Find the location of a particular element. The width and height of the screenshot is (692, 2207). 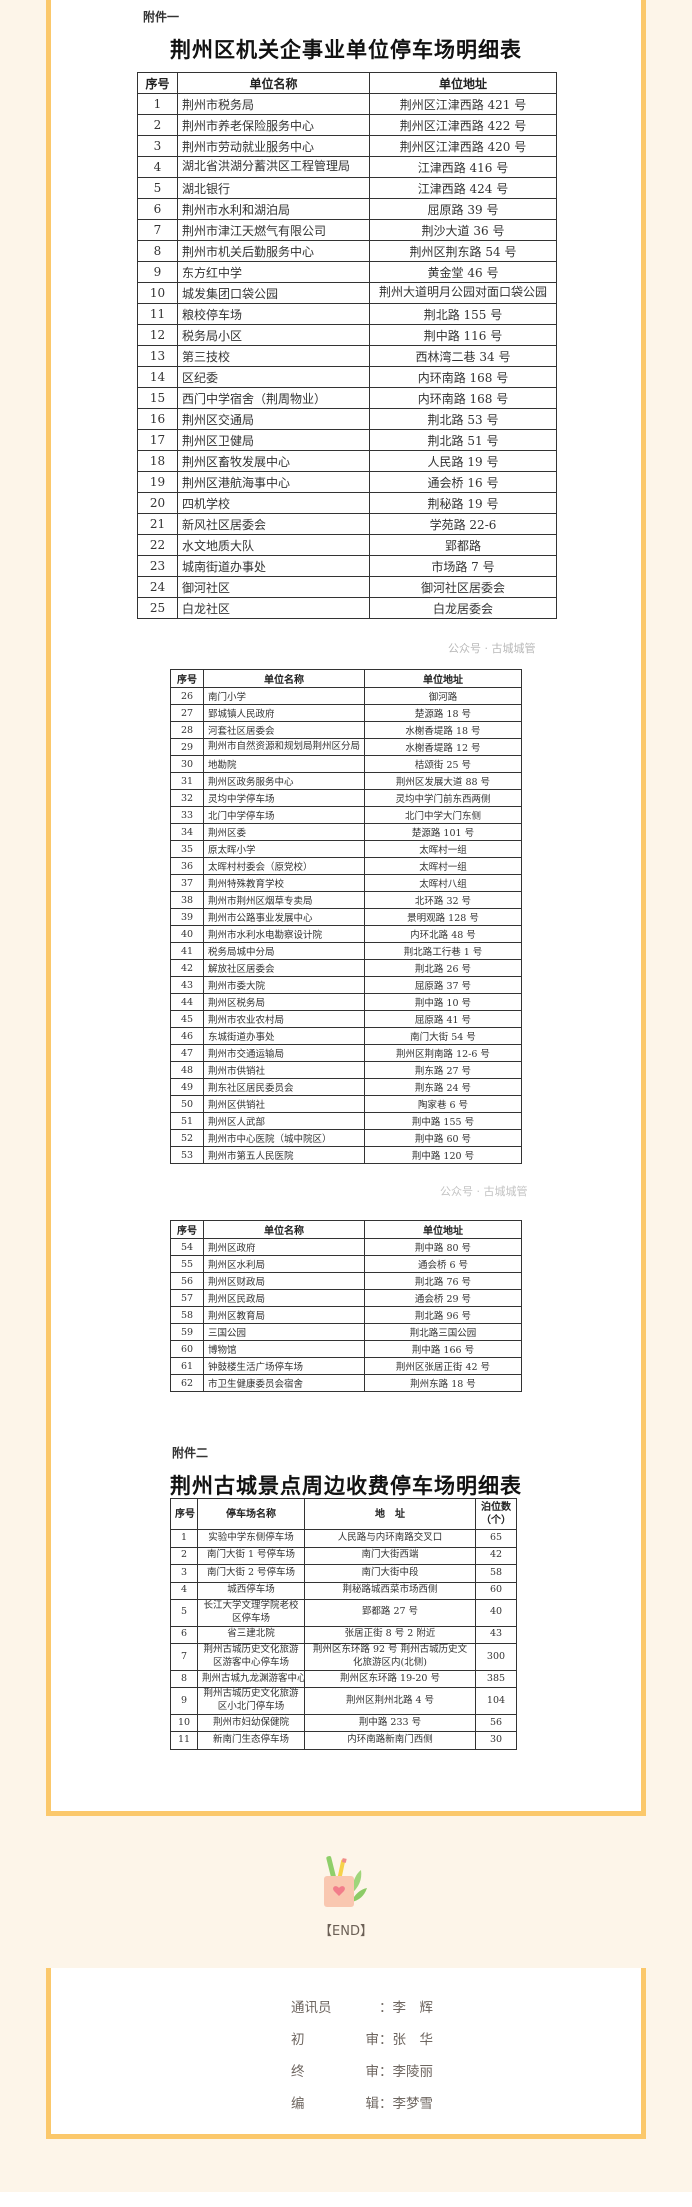

table-row: 9 荆州古城历史文化旅游区小北门停车场 荆州区荆州北路 4 号 104 is located at coordinates (343, 1701).